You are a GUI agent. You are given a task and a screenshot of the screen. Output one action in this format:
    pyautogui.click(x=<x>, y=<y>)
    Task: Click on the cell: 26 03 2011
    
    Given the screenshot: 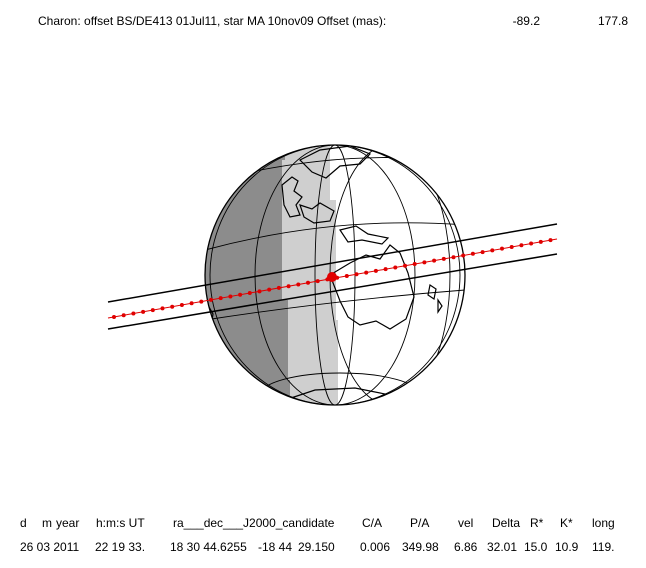 What is the action you would take?
    pyautogui.click(x=49, y=547)
    